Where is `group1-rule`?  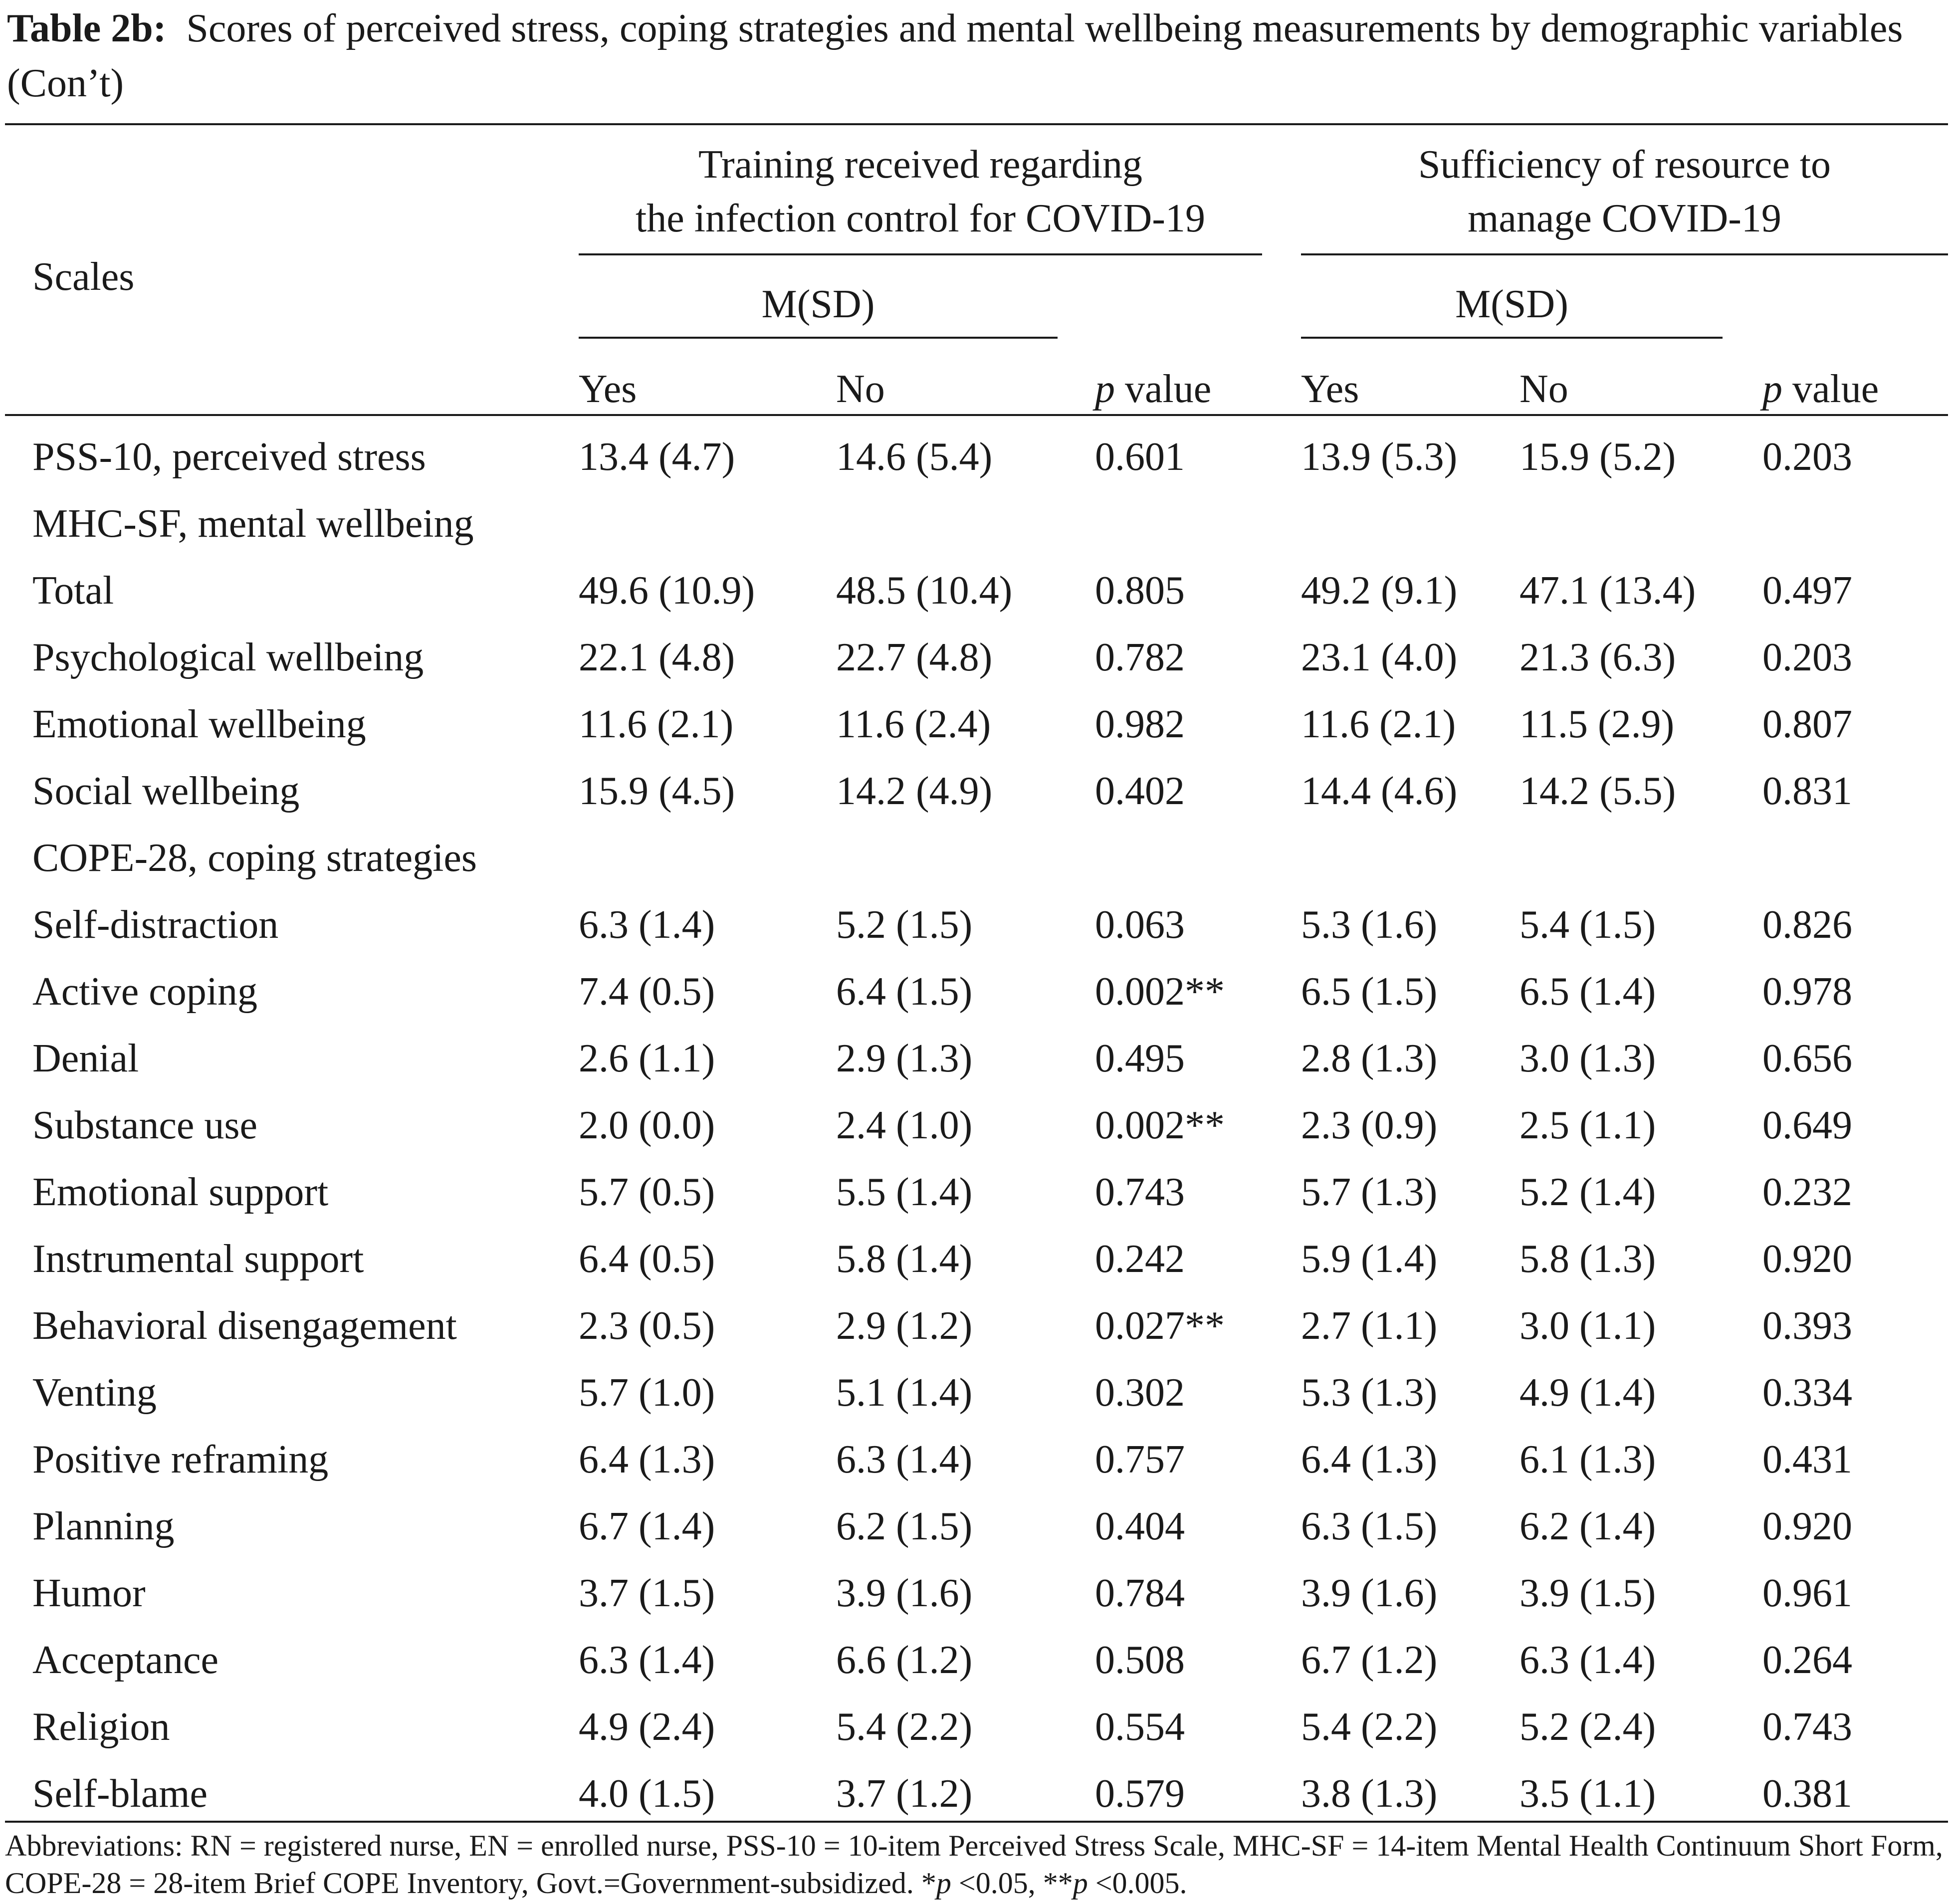
group1-rule is located at coordinates (920, 254).